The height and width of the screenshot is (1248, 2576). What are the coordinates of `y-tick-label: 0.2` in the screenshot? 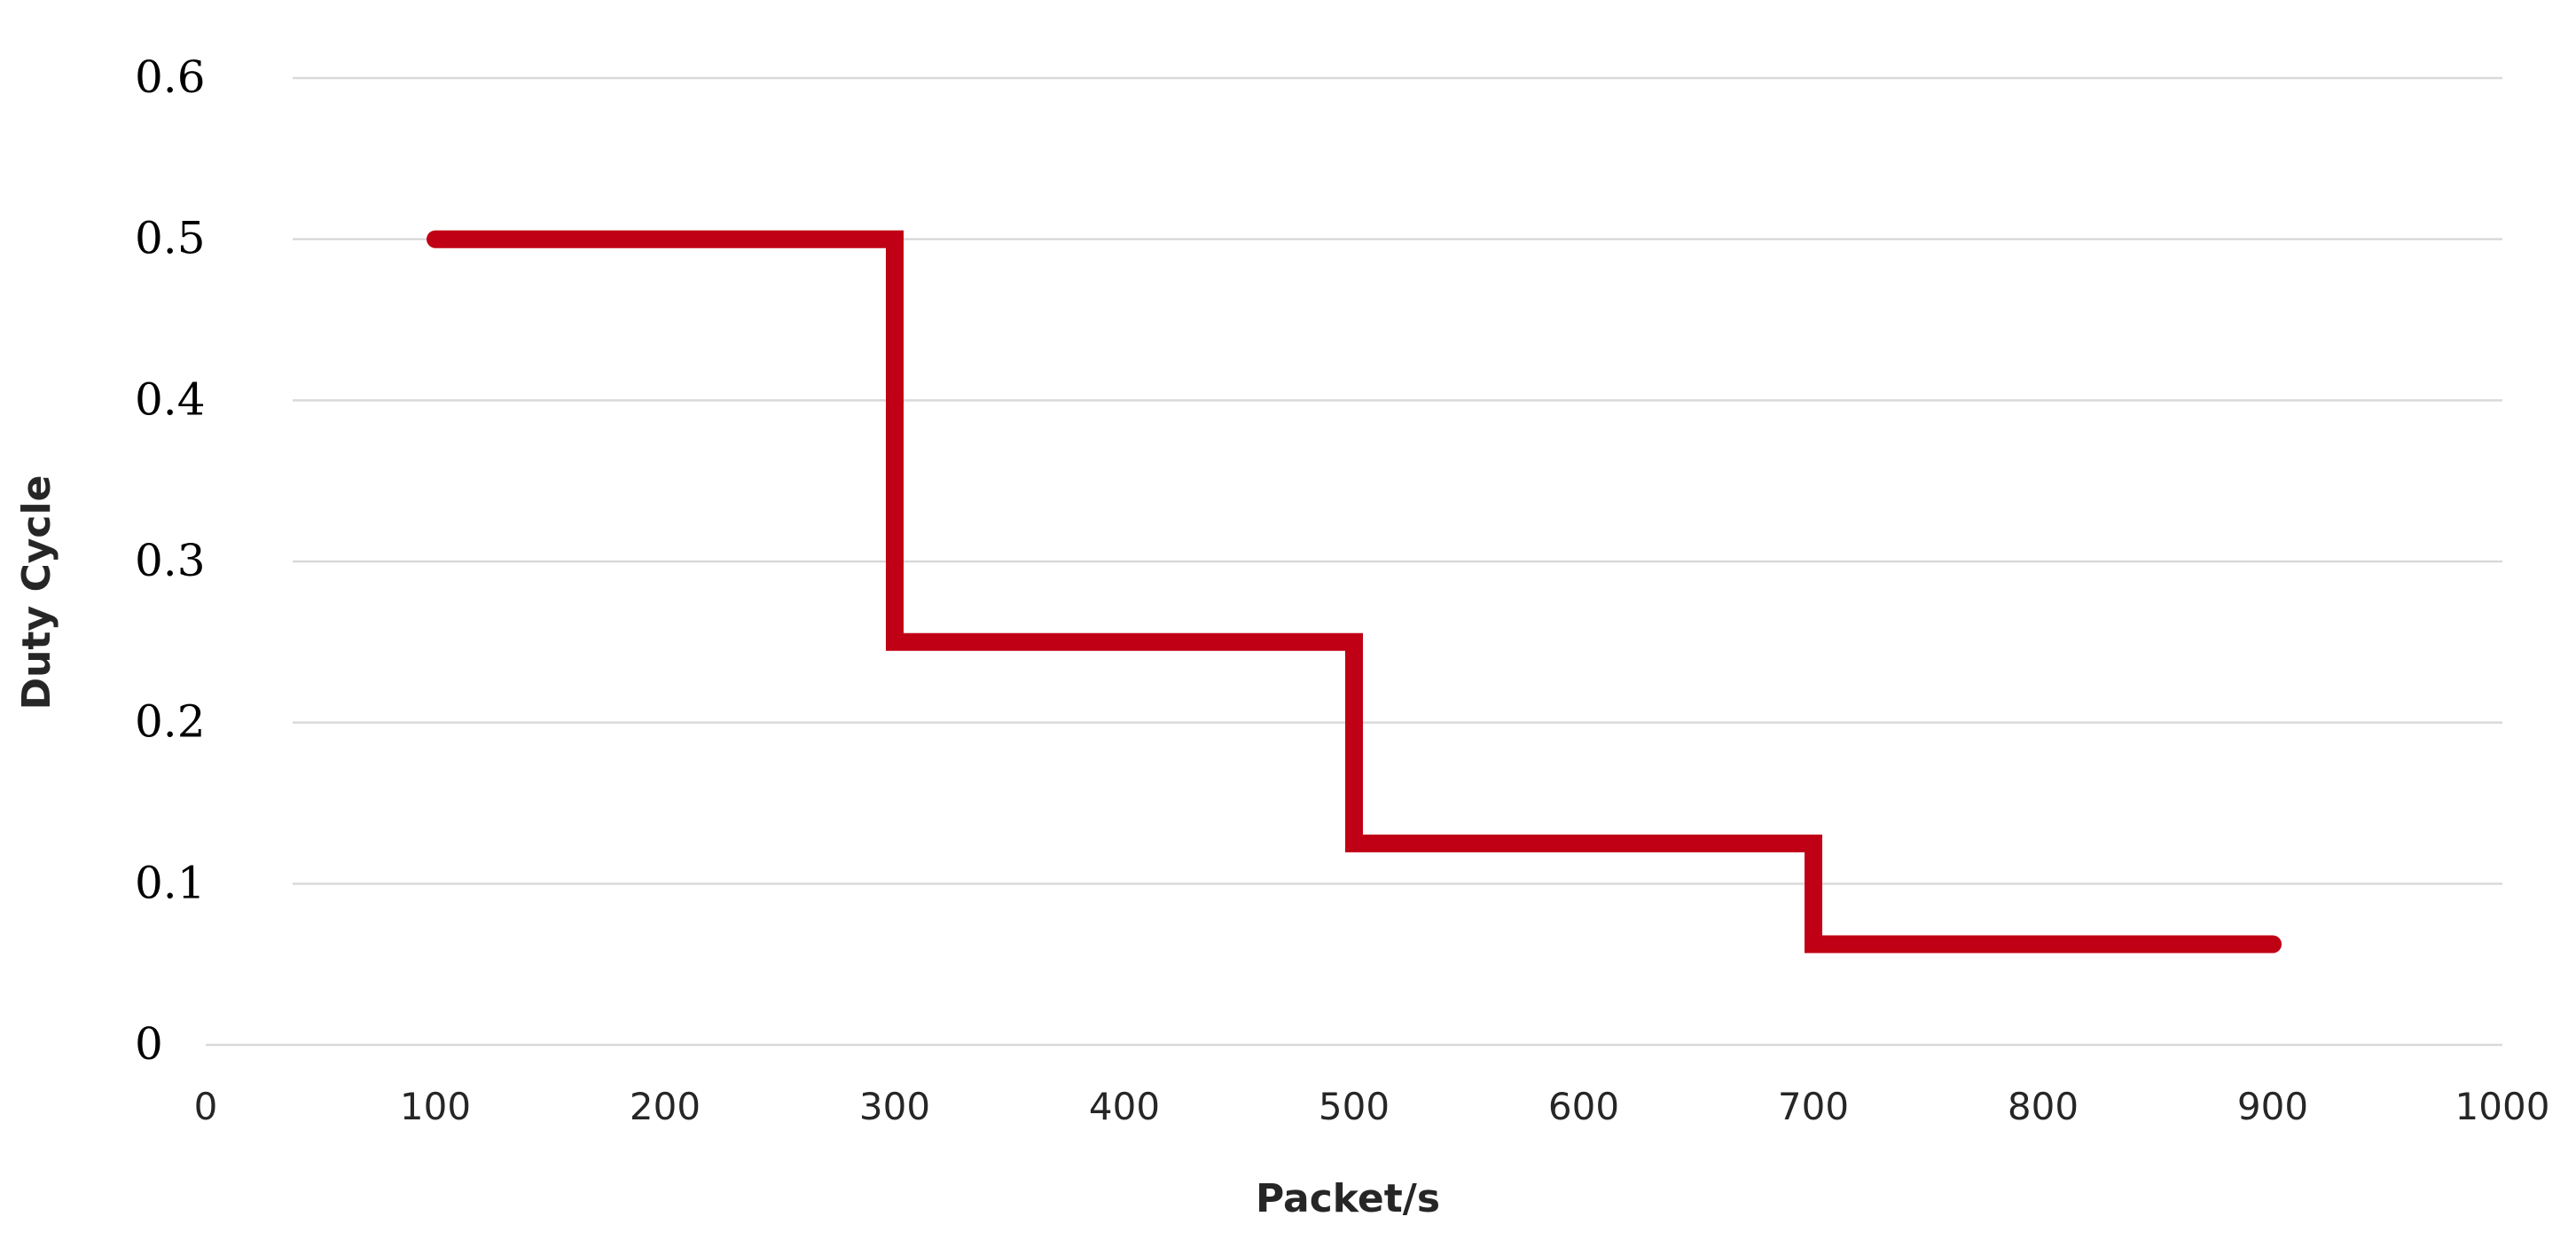 It's located at (170, 722).